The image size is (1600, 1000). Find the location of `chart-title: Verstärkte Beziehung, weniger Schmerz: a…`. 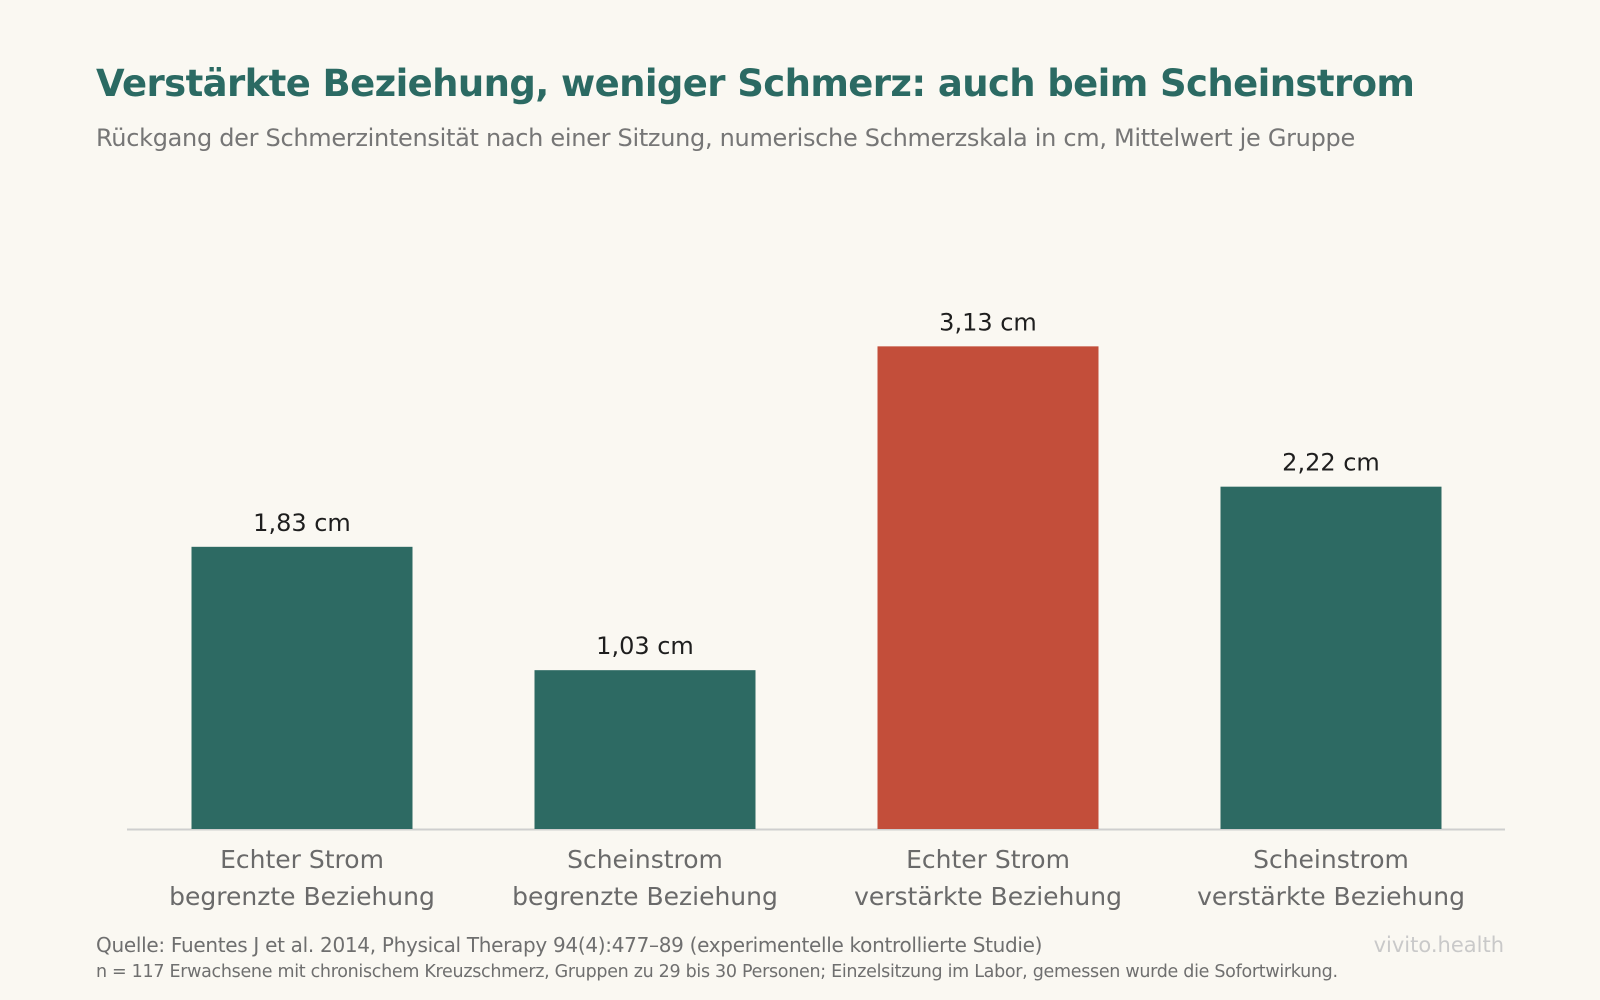

chart-title: Verstärkte Beziehung, weniger Schmerz: a… is located at coordinates (755, 83).